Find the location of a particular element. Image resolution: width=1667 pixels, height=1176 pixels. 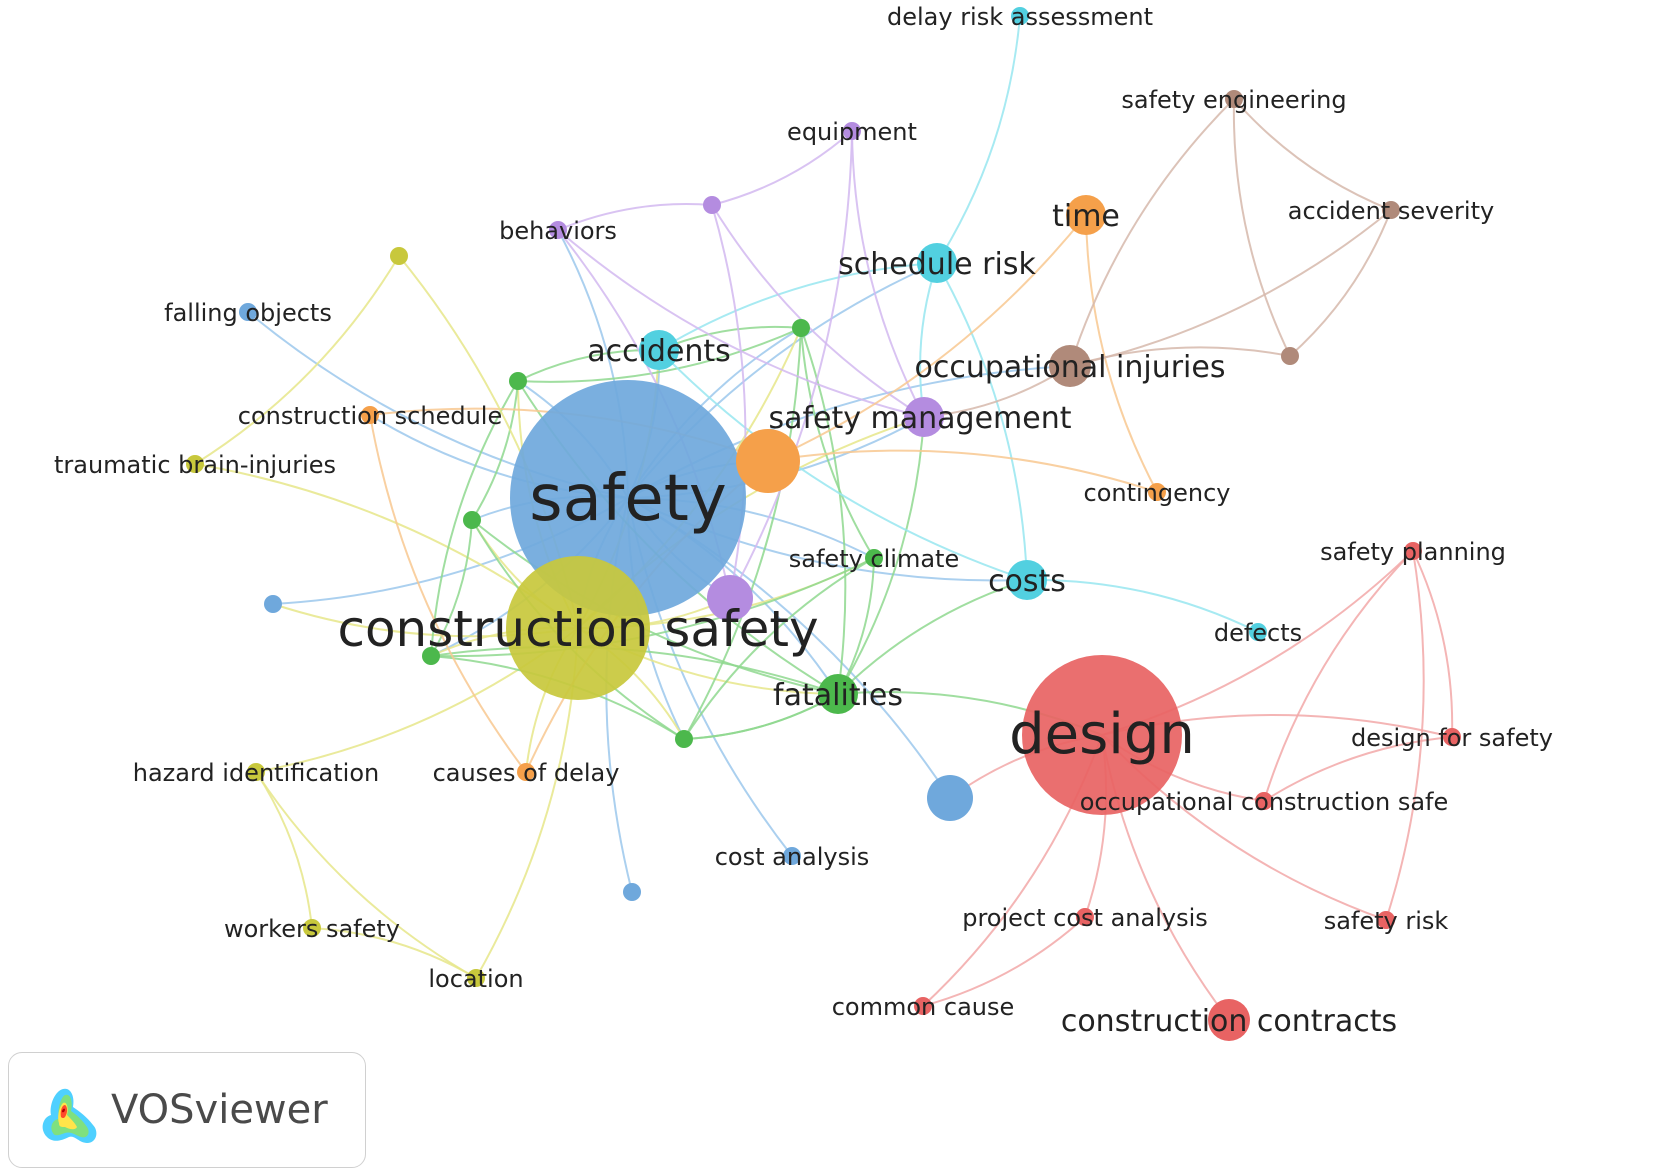

label-contingency: contingency is located at coordinates (1157, 493).